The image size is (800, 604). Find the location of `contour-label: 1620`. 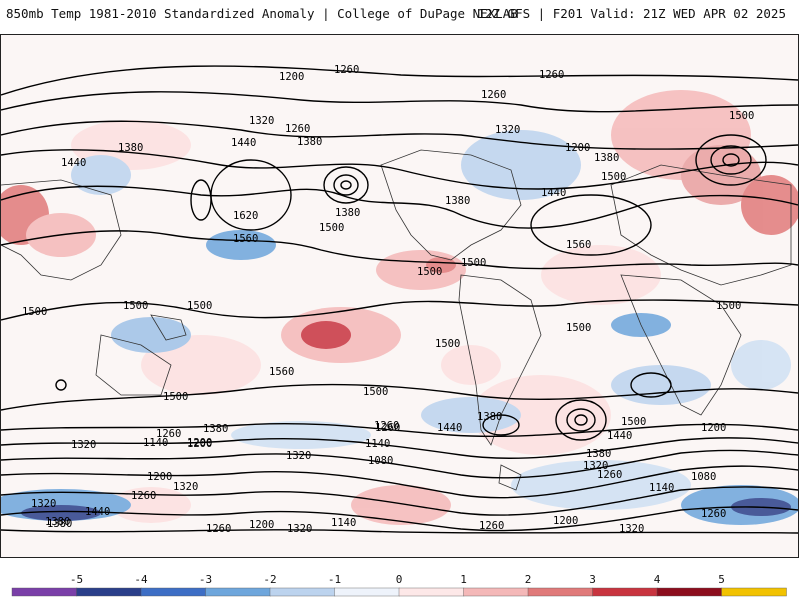

contour-label: 1620 is located at coordinates (245, 216).